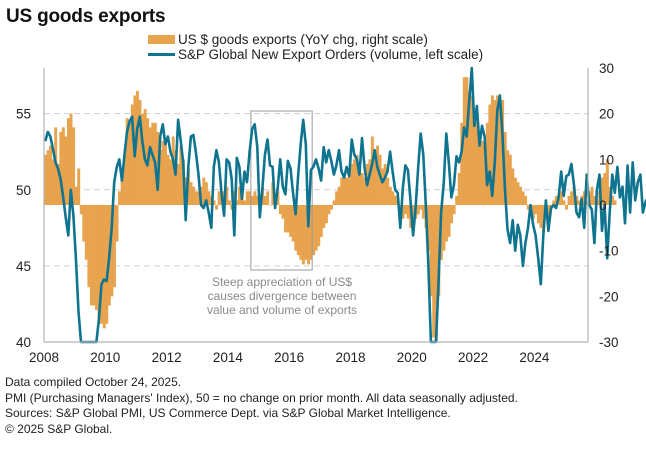 Image resolution: width=646 pixels, height=451 pixels. I want to click on x-tick-label: 2014, so click(228, 357).